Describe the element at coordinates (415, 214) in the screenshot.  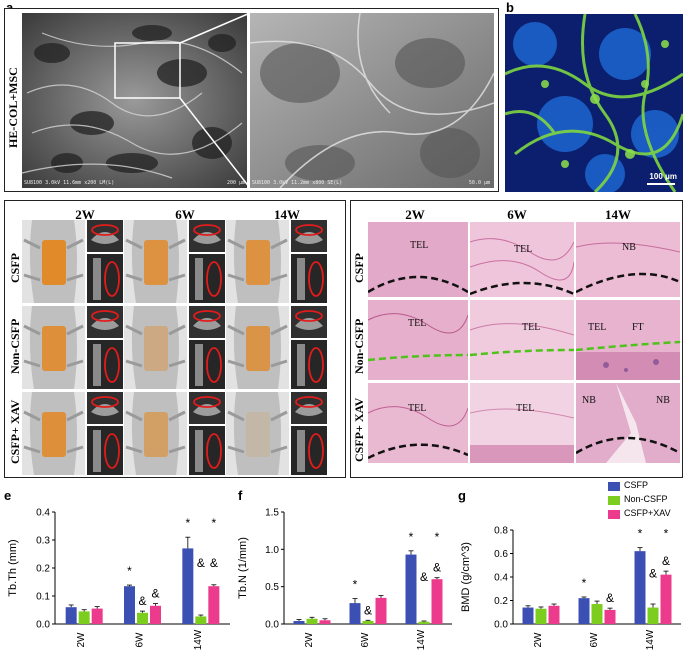
I see `panel-d-col-2w: 2W` at that location.